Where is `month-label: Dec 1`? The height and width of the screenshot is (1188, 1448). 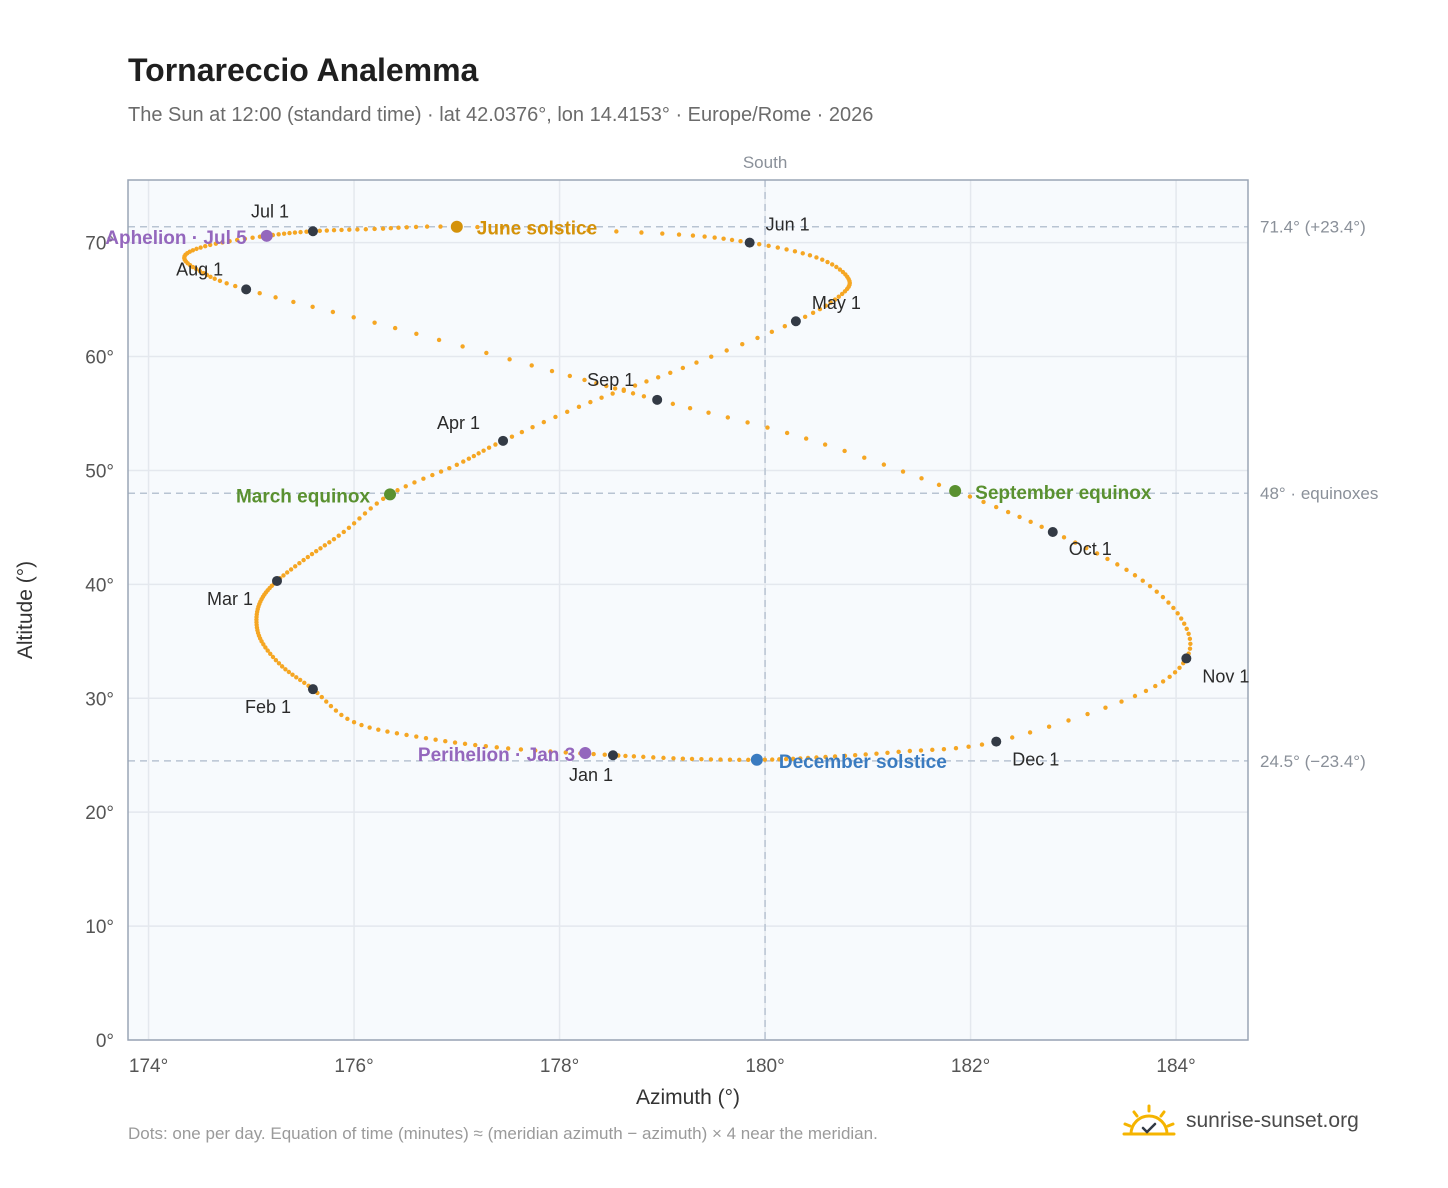
month-label: Dec 1 is located at coordinates (1035, 760).